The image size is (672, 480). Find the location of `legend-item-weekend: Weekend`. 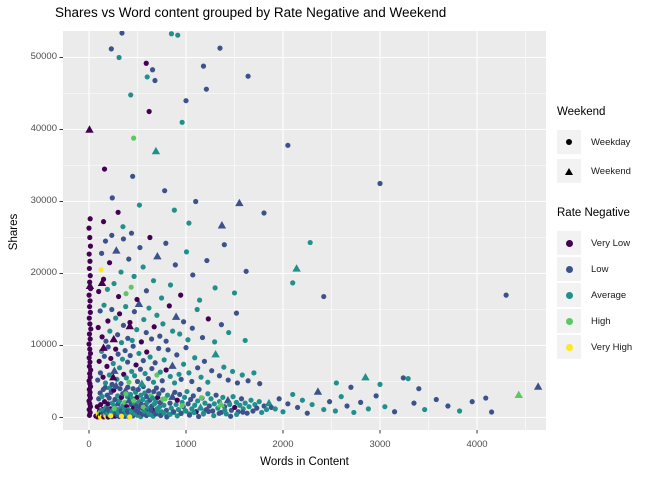

legend-item-weekend: Weekend is located at coordinates (613, 171).